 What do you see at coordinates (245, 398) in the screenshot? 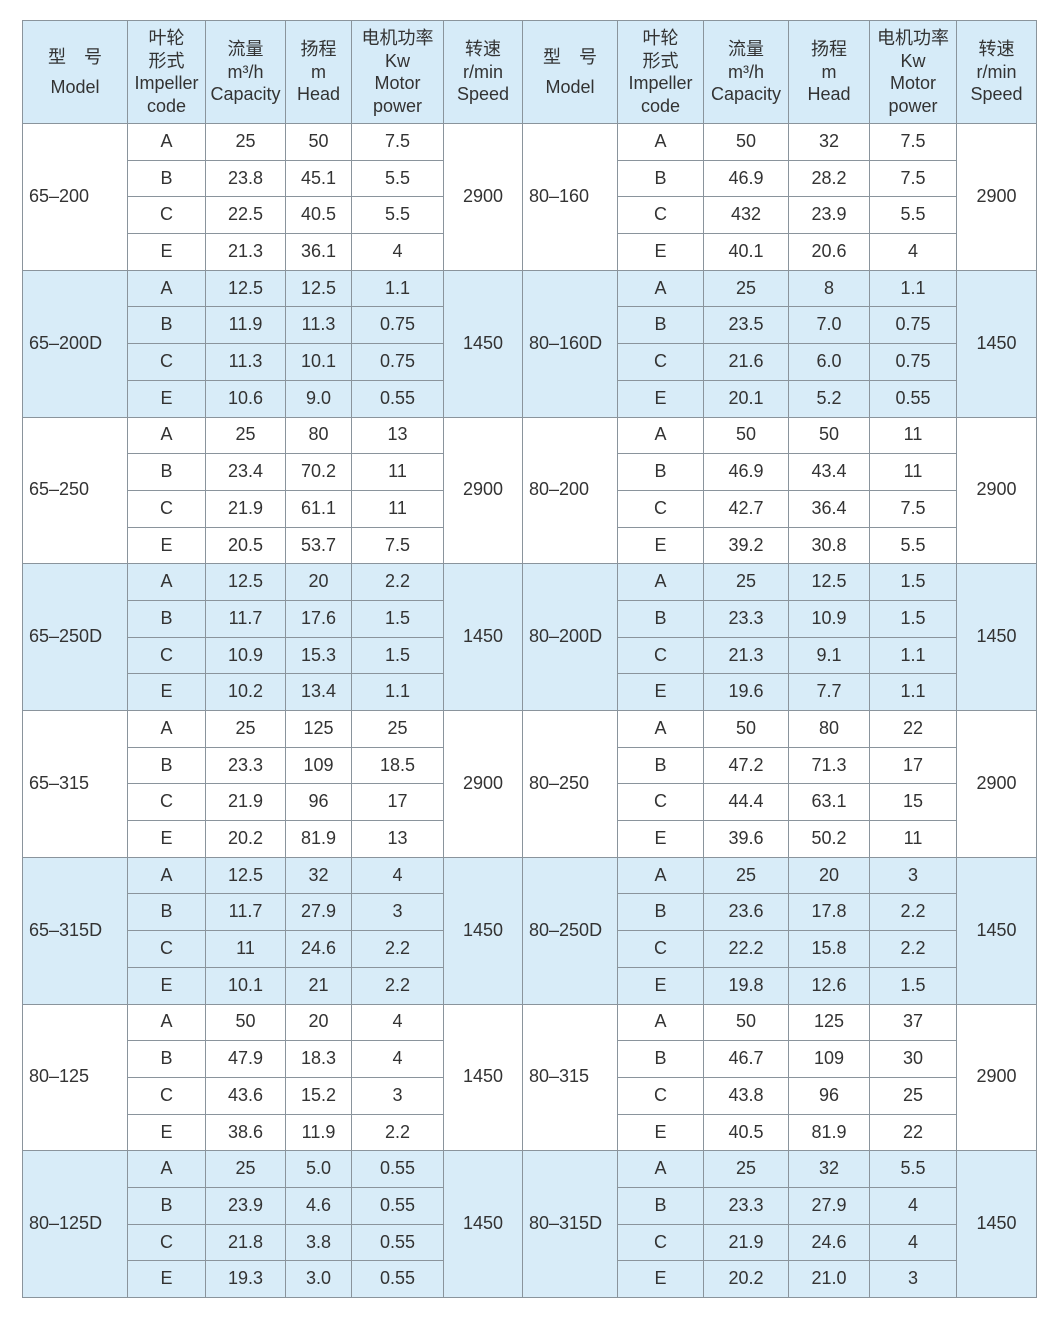
I see `capacity-cell: 10.6` at bounding box center [245, 398].